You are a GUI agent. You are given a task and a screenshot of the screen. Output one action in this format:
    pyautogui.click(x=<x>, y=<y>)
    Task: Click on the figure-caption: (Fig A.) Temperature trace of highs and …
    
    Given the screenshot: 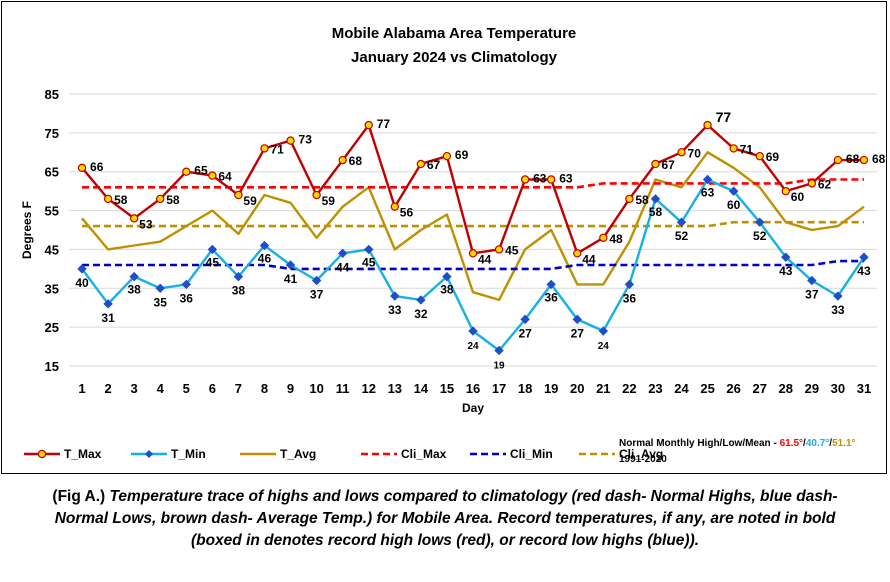 What is the action you would take?
    pyautogui.click(x=445, y=519)
    